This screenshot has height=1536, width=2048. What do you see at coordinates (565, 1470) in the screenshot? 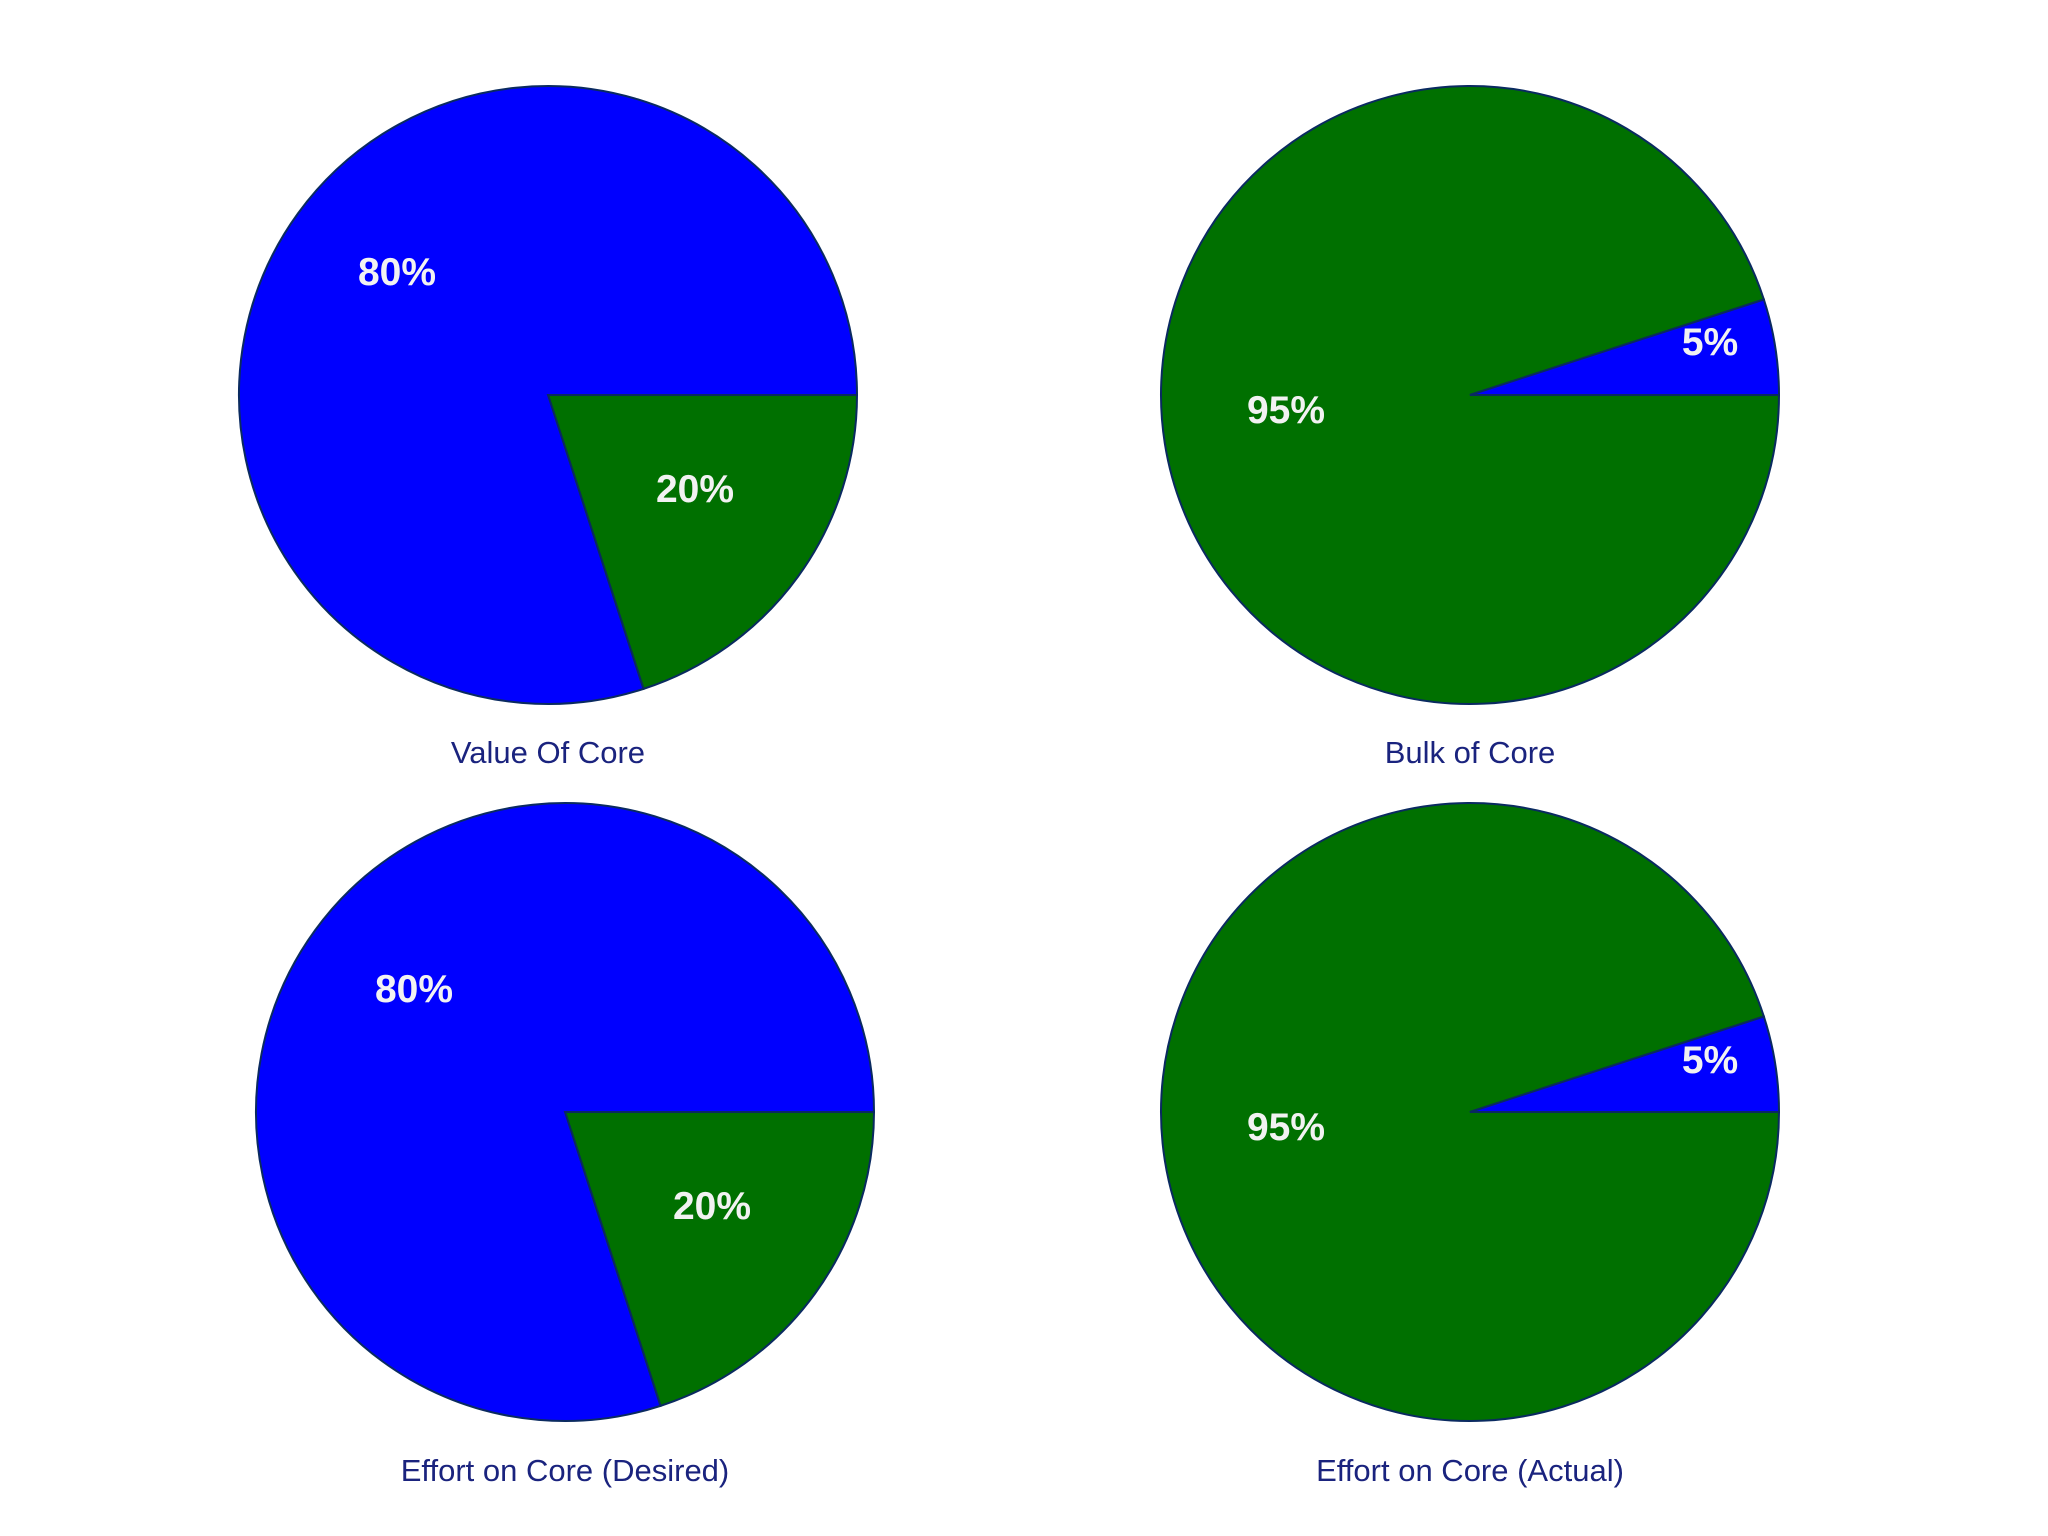
I see `pie-title: Effort on Core (Desired)` at bounding box center [565, 1470].